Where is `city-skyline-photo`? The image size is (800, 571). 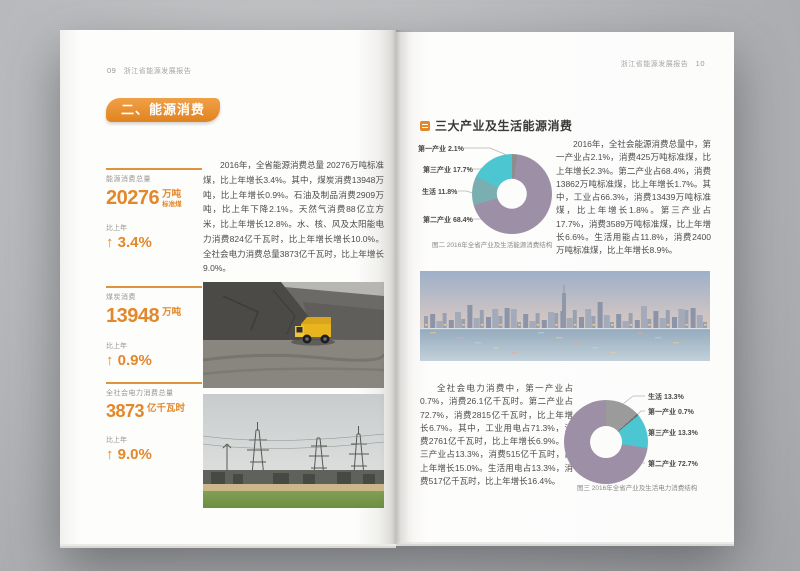 city-skyline-photo is located at coordinates (565, 316).